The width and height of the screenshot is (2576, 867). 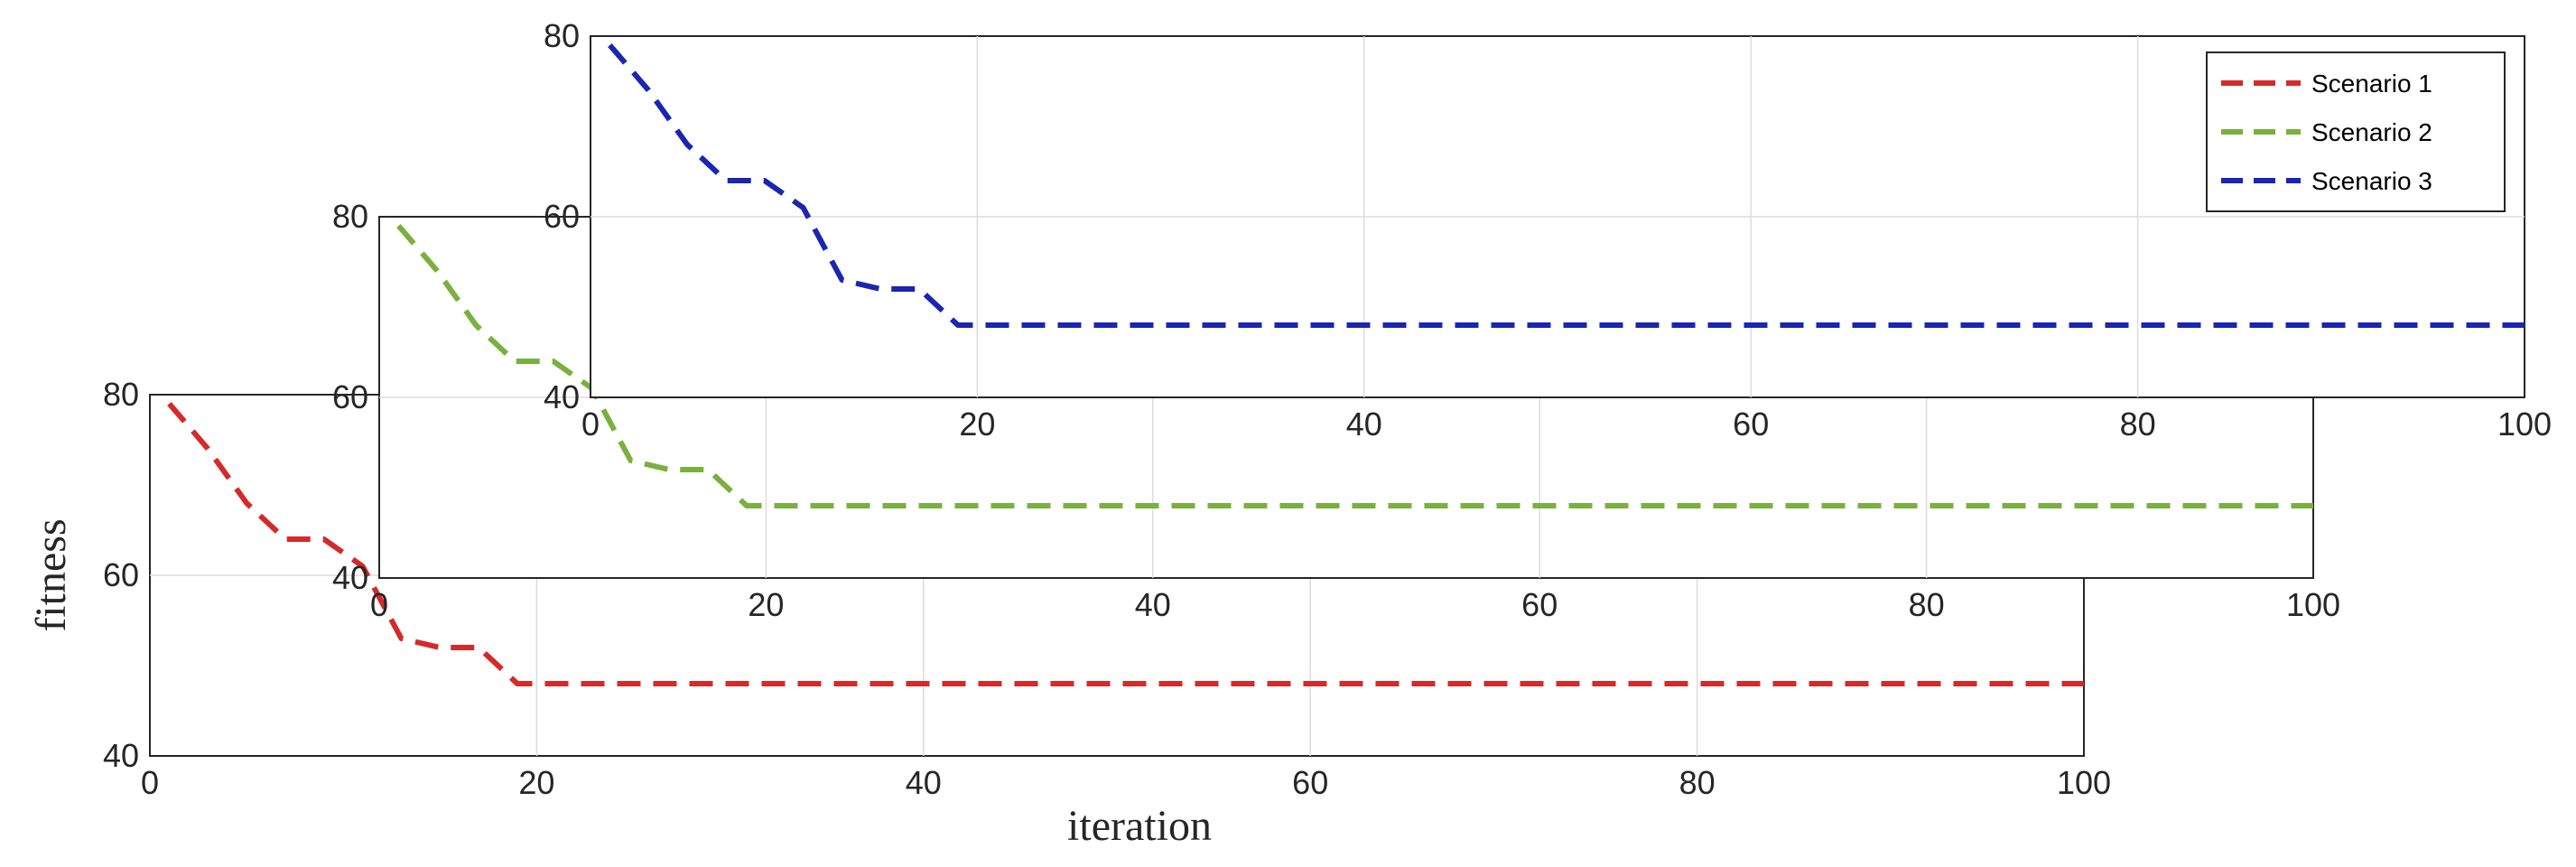 What do you see at coordinates (51, 574) in the screenshot?
I see `y-axis-label: fitness` at bounding box center [51, 574].